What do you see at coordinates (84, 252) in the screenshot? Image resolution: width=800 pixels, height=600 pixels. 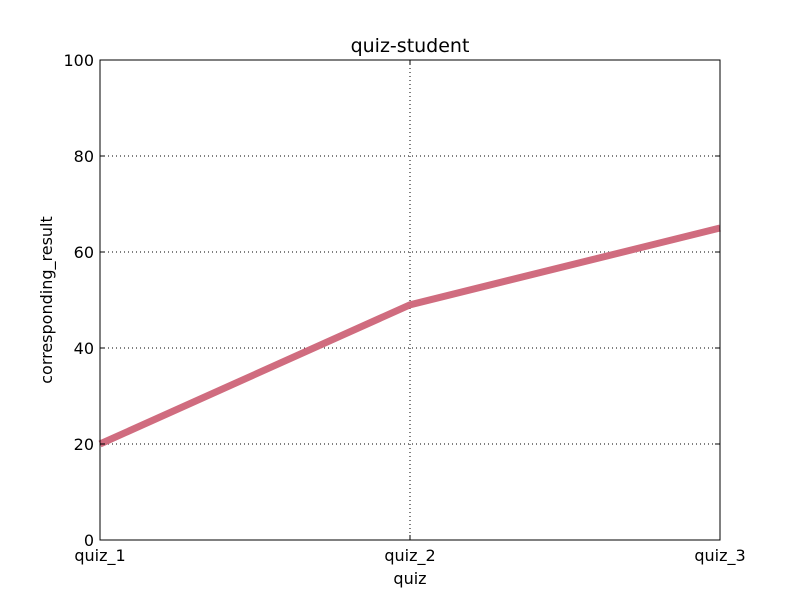 I see `y-tick-label: 60` at bounding box center [84, 252].